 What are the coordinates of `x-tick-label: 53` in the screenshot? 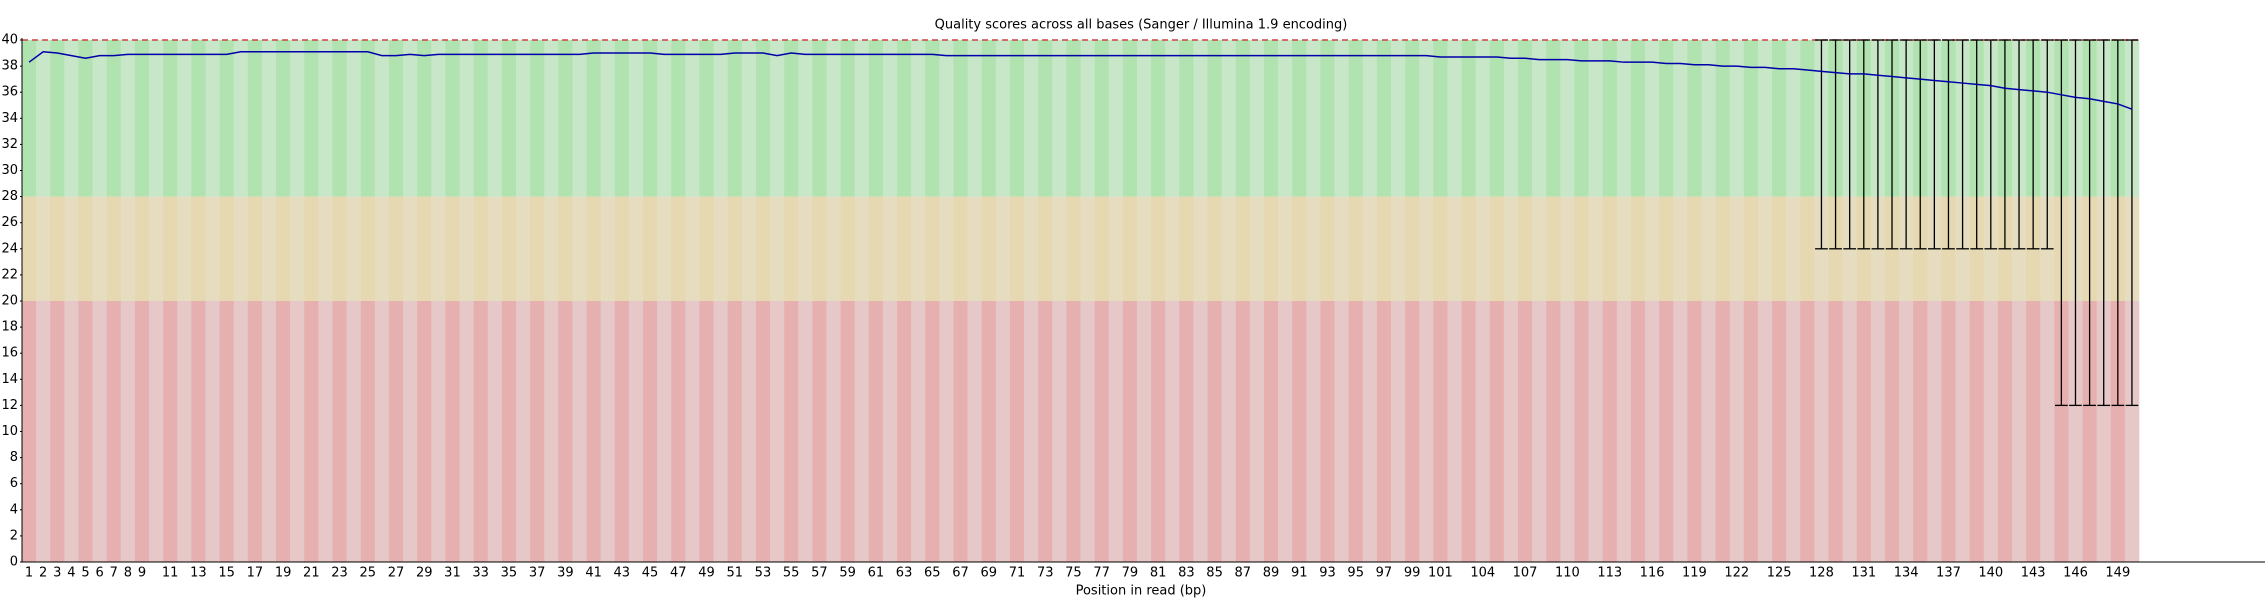 It's located at (763, 573).